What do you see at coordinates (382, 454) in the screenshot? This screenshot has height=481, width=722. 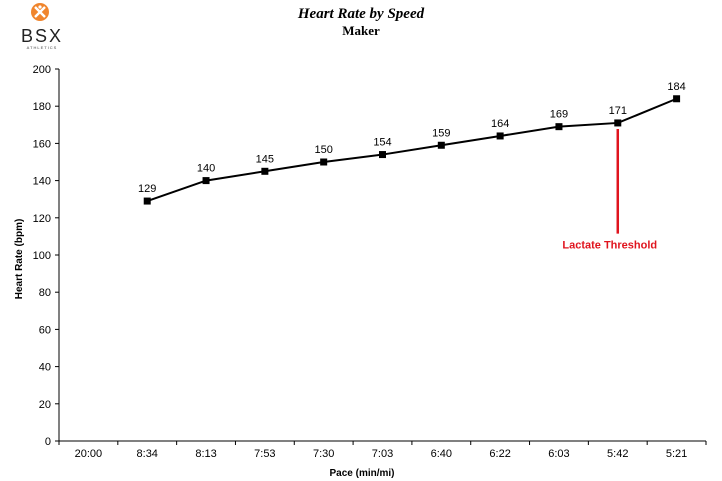 I see `x-tick-label: 7:03` at bounding box center [382, 454].